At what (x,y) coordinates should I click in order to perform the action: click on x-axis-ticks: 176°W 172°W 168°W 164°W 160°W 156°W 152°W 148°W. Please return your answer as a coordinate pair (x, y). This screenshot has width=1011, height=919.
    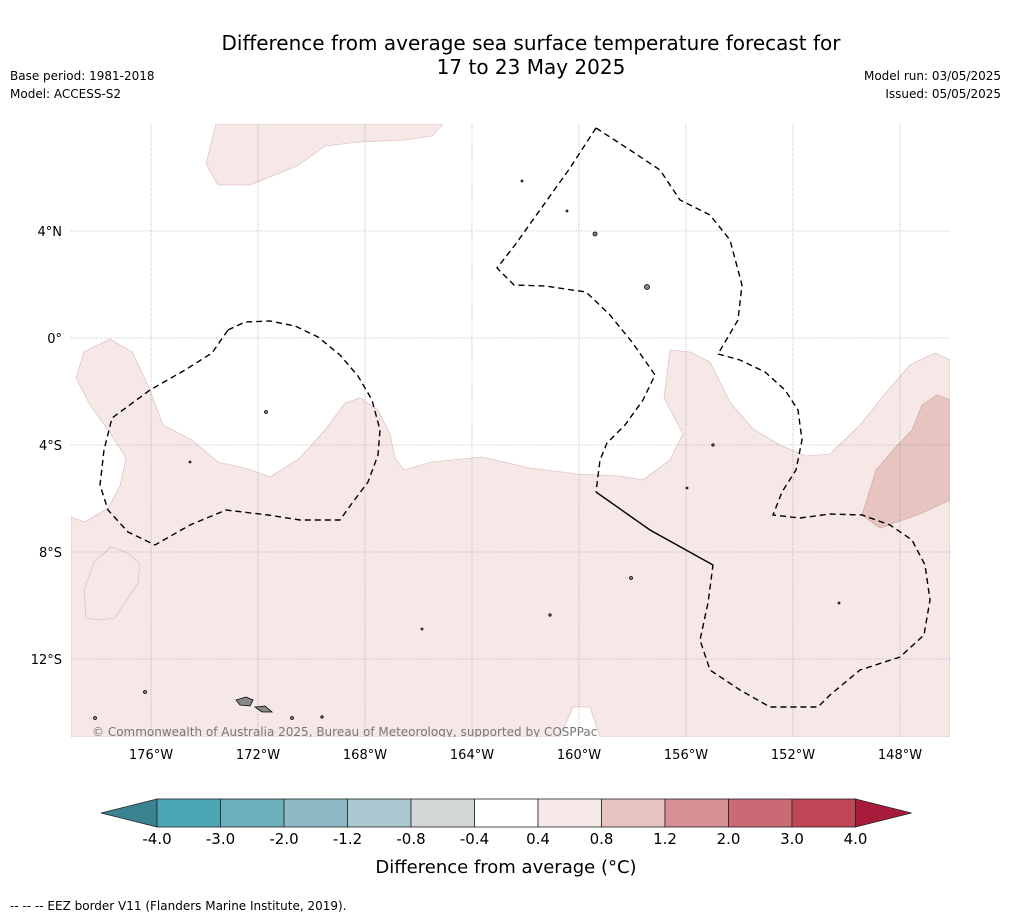
    Looking at the image, I should click on (525, 755).